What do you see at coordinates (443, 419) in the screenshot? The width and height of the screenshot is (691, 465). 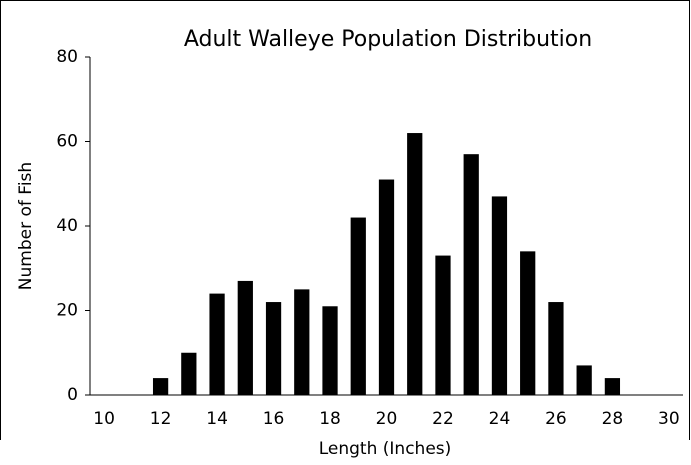 I see `x-tick-label: 22` at bounding box center [443, 419].